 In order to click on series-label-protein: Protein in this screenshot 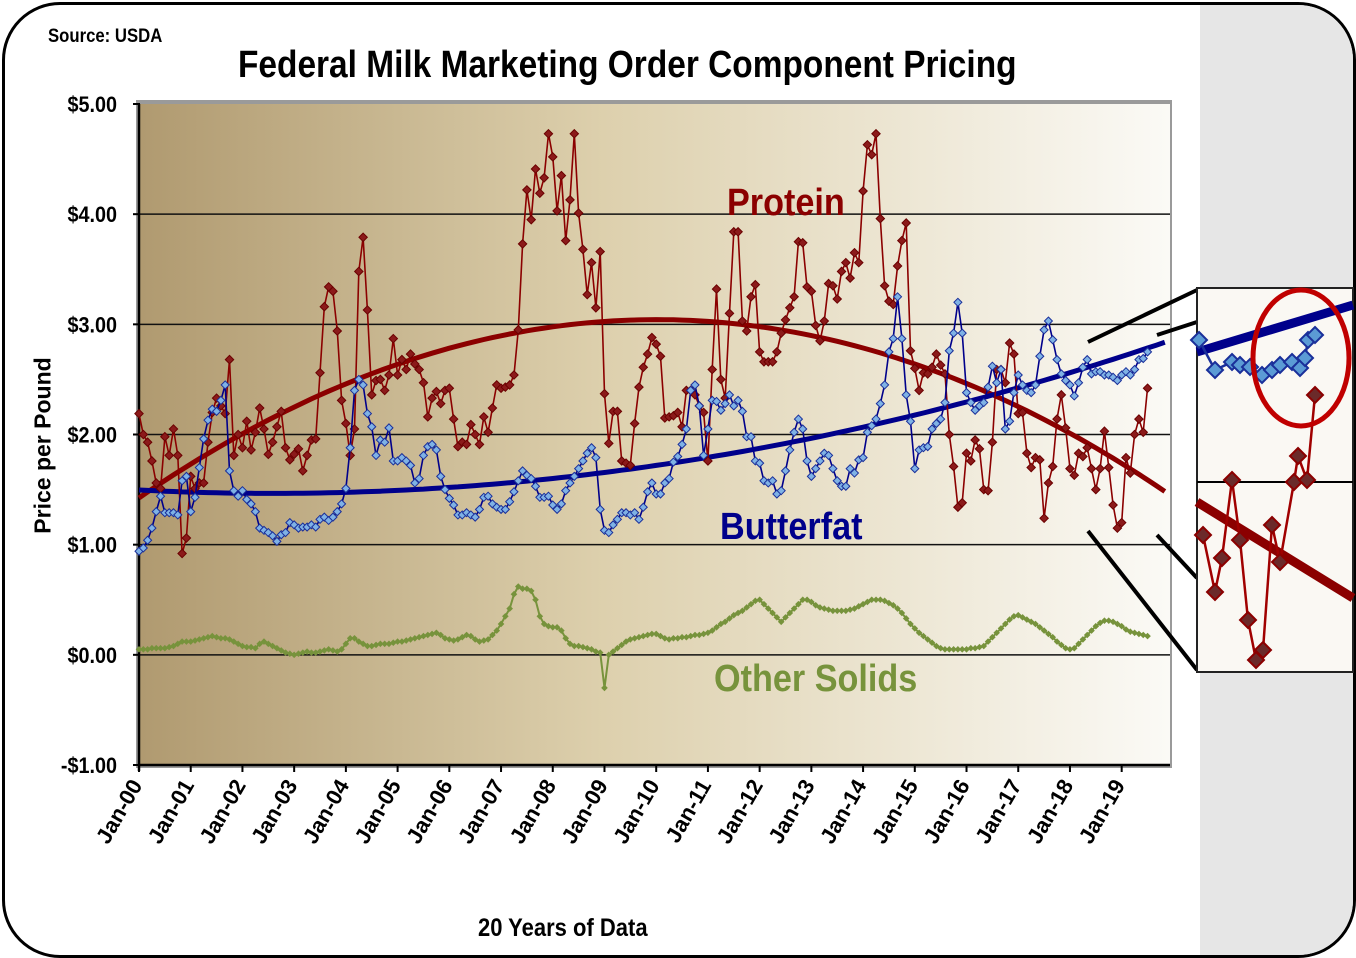, I will do `click(786, 203)`.